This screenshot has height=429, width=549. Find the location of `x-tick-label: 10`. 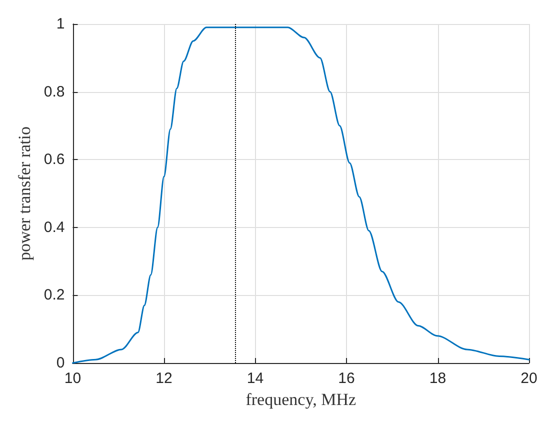

x-tick-label: 10 is located at coordinates (73, 378).